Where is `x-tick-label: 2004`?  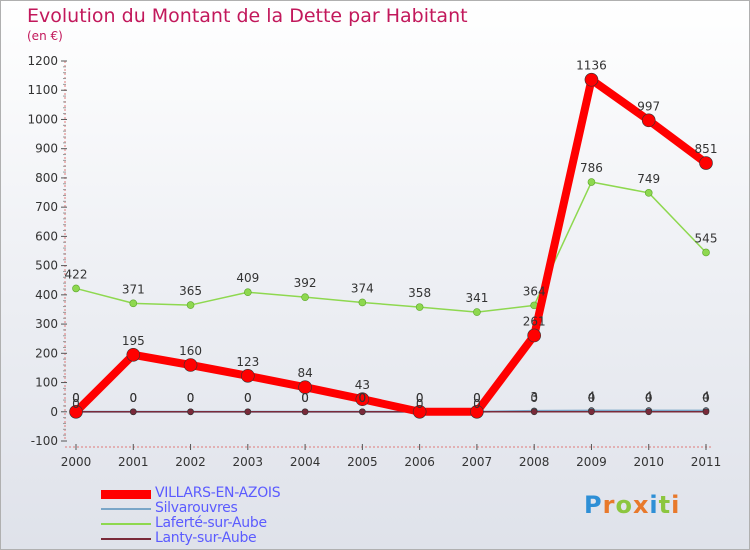
x-tick-label: 2004 is located at coordinates (305, 462).